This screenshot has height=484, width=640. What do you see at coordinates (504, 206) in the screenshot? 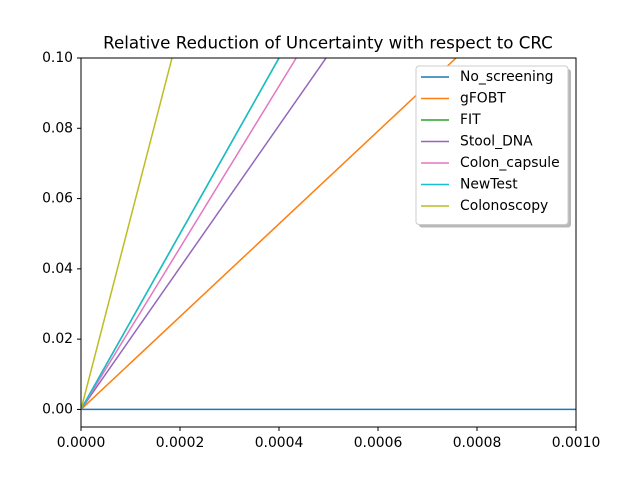
I see `legend-label: Colonoscopy` at bounding box center [504, 206].